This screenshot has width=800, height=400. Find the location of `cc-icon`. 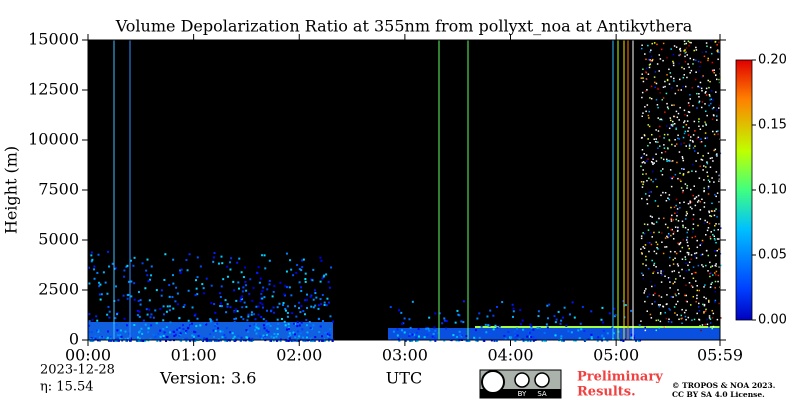

cc-icon is located at coordinates (493, 382).